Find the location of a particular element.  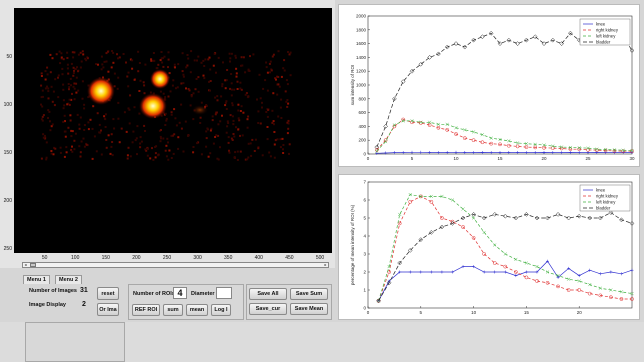

log-i-button: Log I is located at coordinates (221, 310).